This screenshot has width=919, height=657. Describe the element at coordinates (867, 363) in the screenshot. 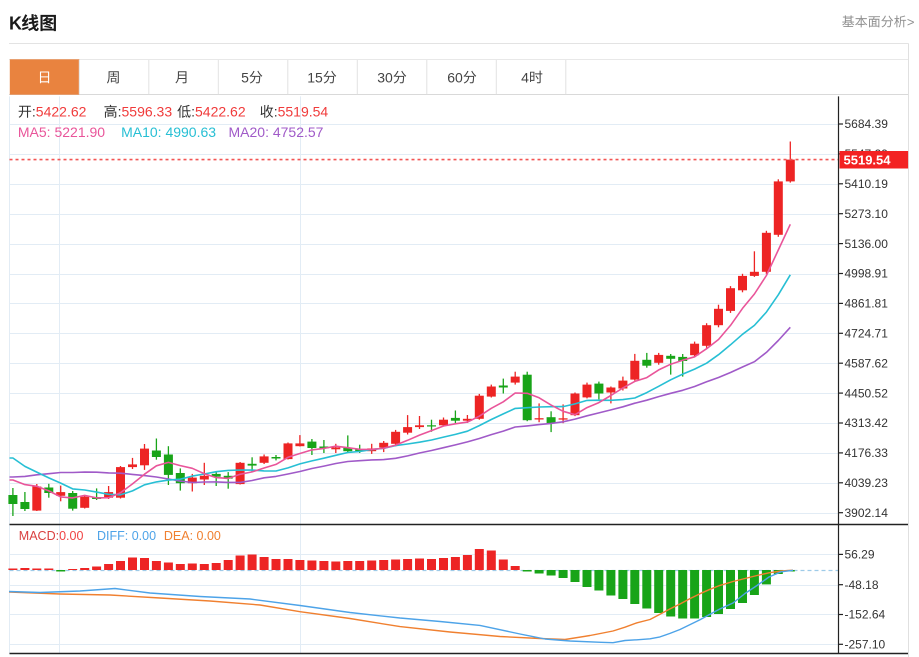

I see `svg-text: 4587.62` at that location.